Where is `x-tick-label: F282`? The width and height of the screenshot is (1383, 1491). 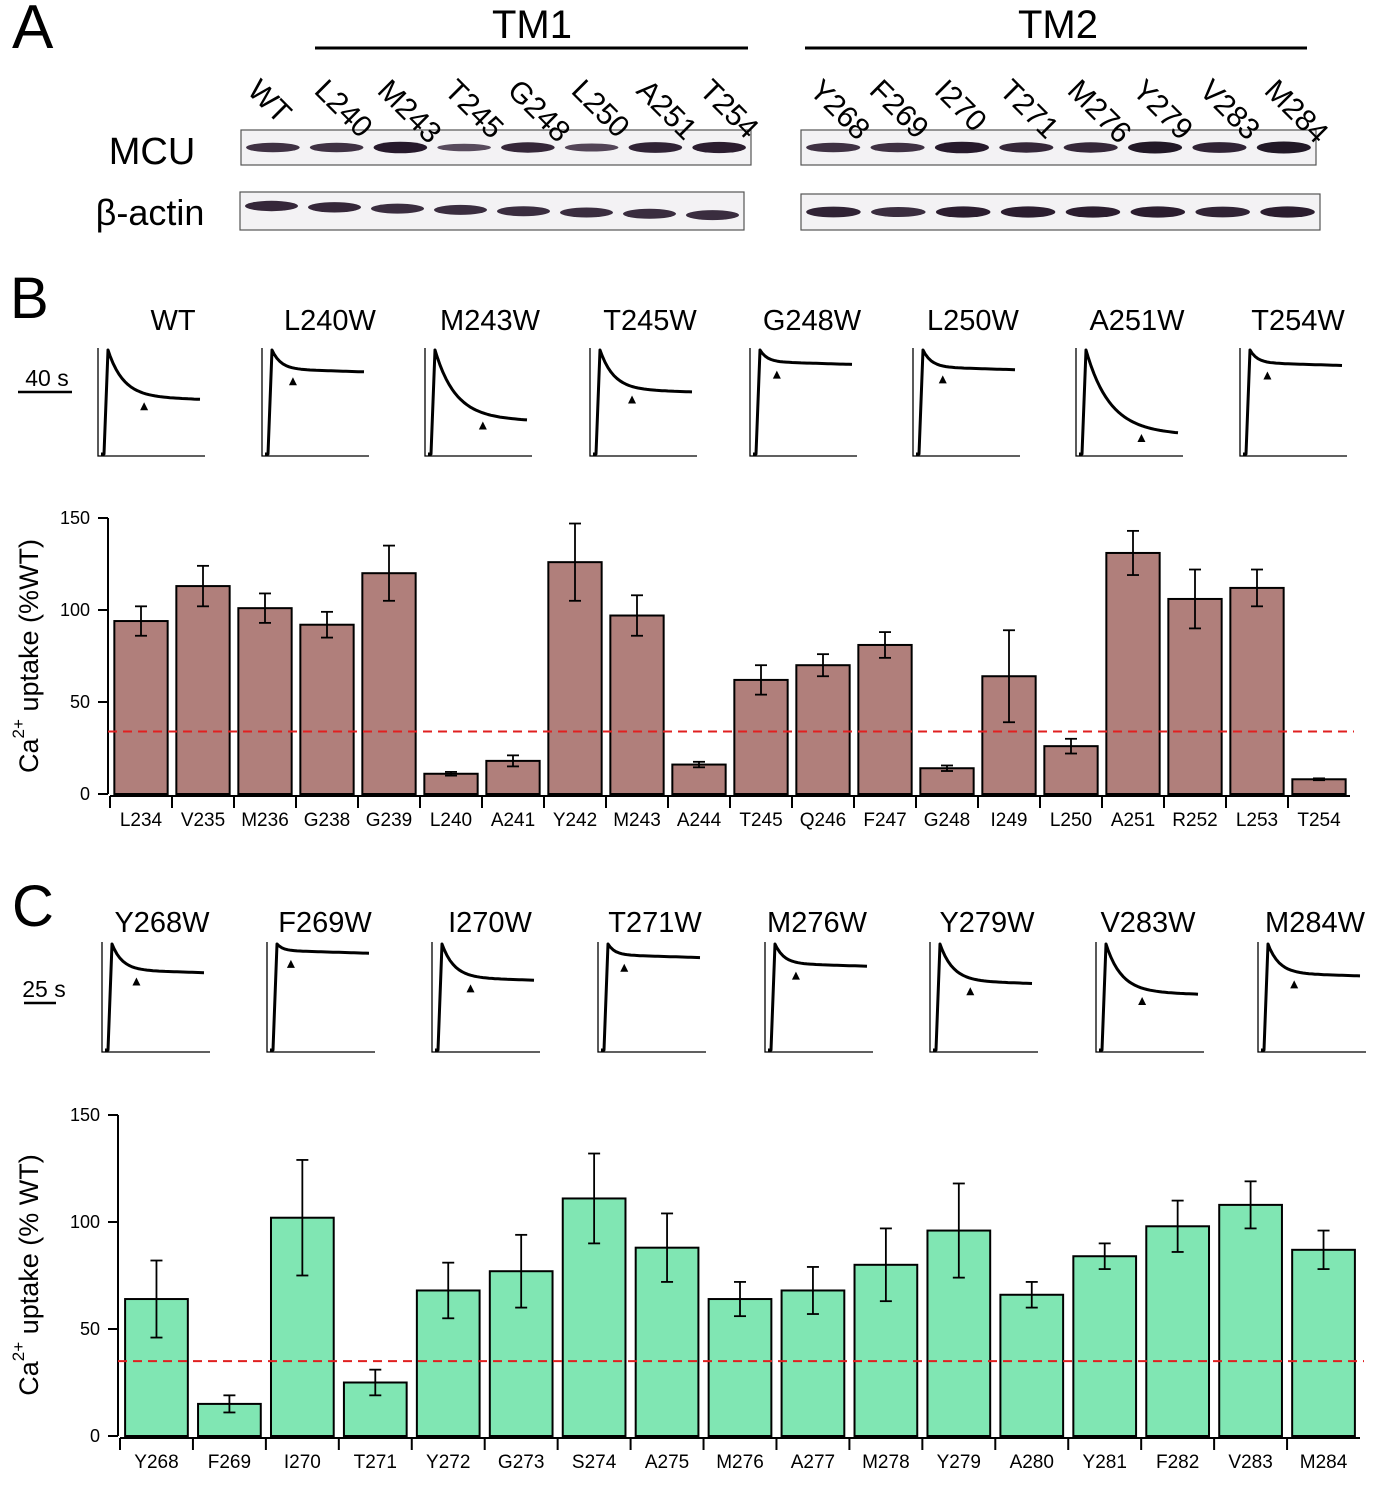
x-tick-label: F282 is located at coordinates (1177, 1462).